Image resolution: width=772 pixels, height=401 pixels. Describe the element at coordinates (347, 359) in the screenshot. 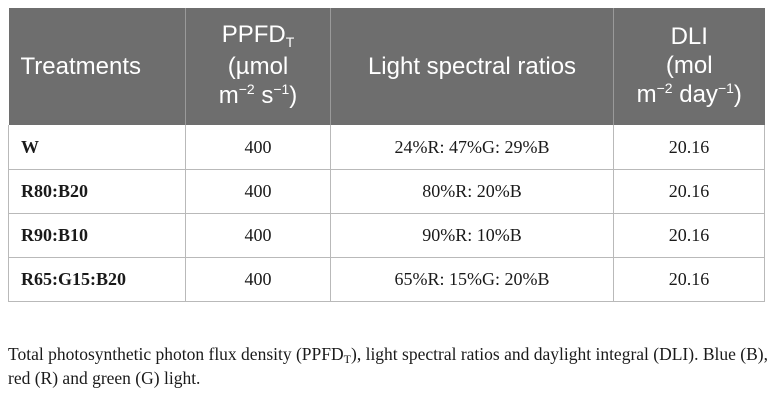

I see `caption-subscript: T` at that location.